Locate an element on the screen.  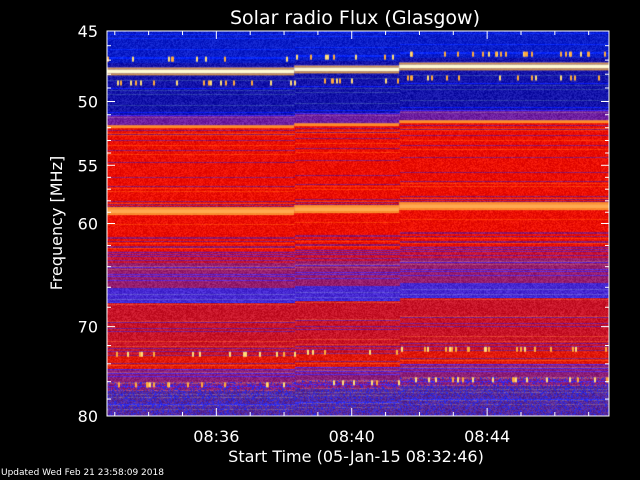
y-tick-label: 70 is located at coordinates (88, 327).